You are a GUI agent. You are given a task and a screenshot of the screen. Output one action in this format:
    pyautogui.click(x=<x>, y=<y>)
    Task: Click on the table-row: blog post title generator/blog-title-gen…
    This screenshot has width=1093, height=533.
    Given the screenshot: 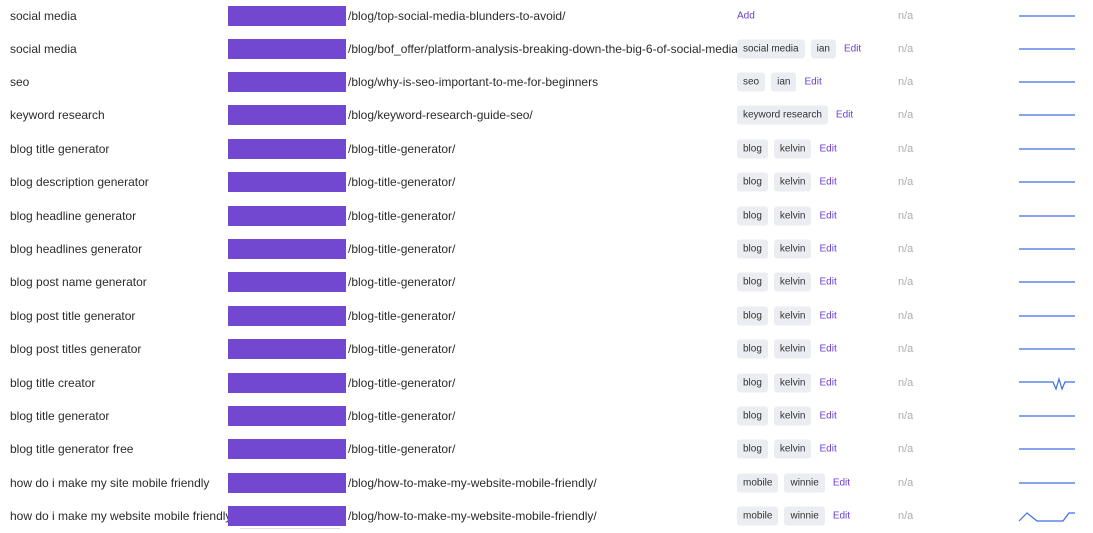 What is the action you would take?
    pyautogui.click(x=546, y=315)
    